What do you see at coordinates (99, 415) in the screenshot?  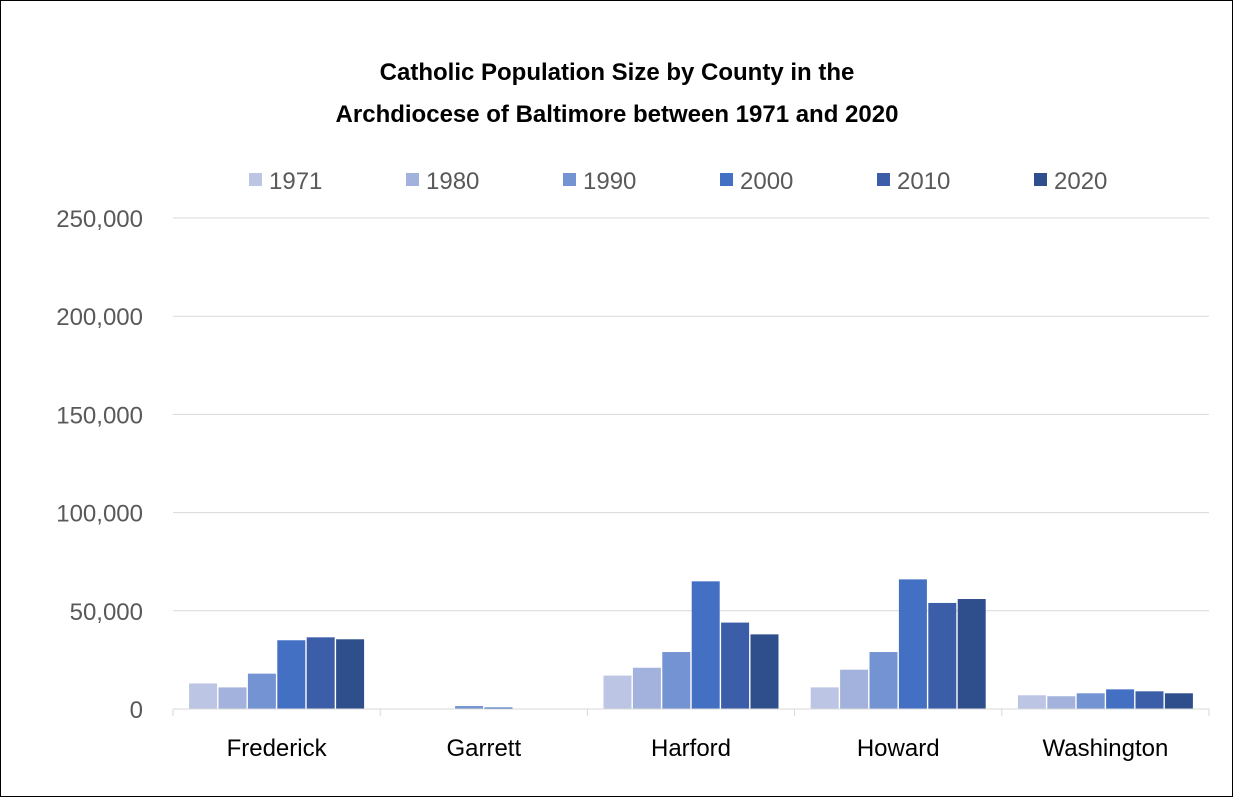 I see `y-tick-label: 150,000` at bounding box center [99, 415].